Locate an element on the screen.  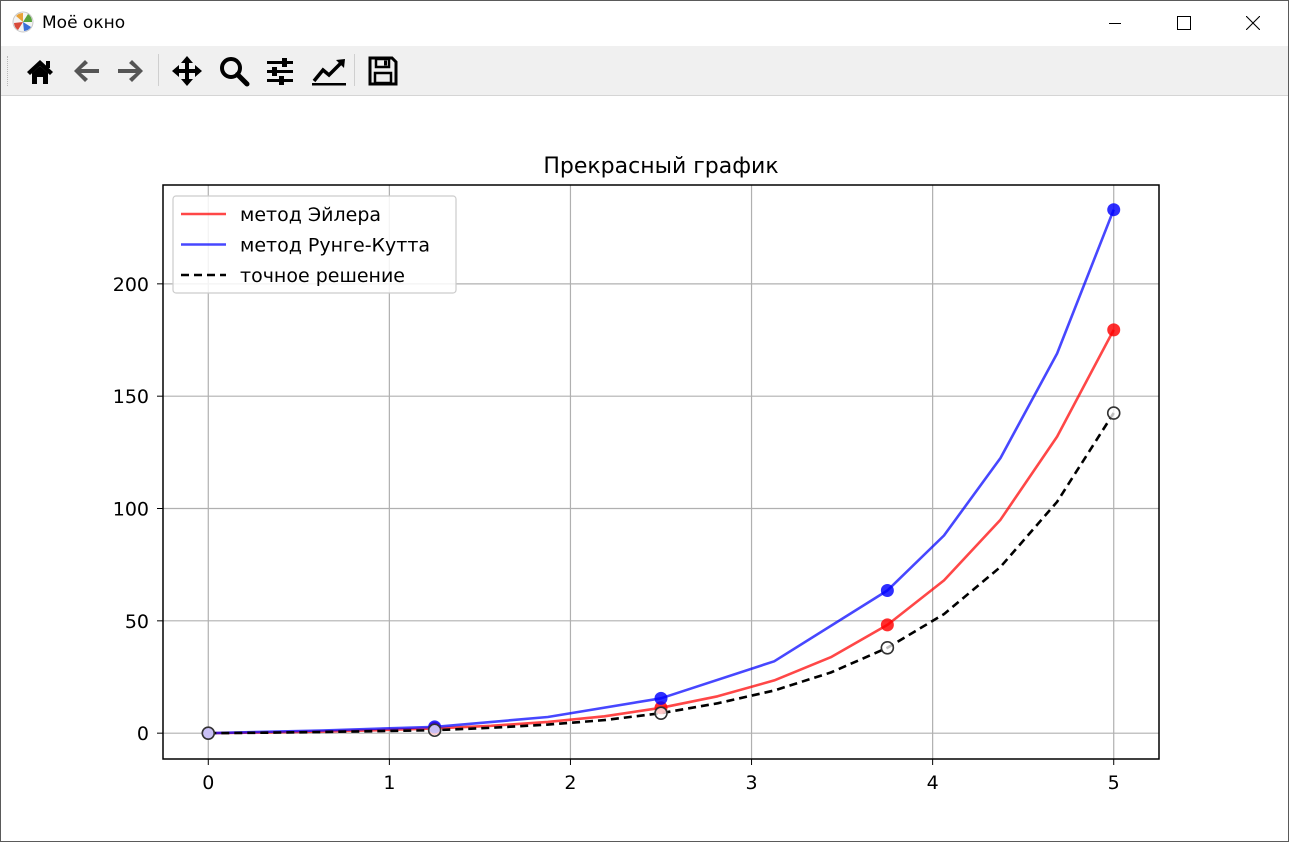
forward-icon is located at coordinates (130, 71).